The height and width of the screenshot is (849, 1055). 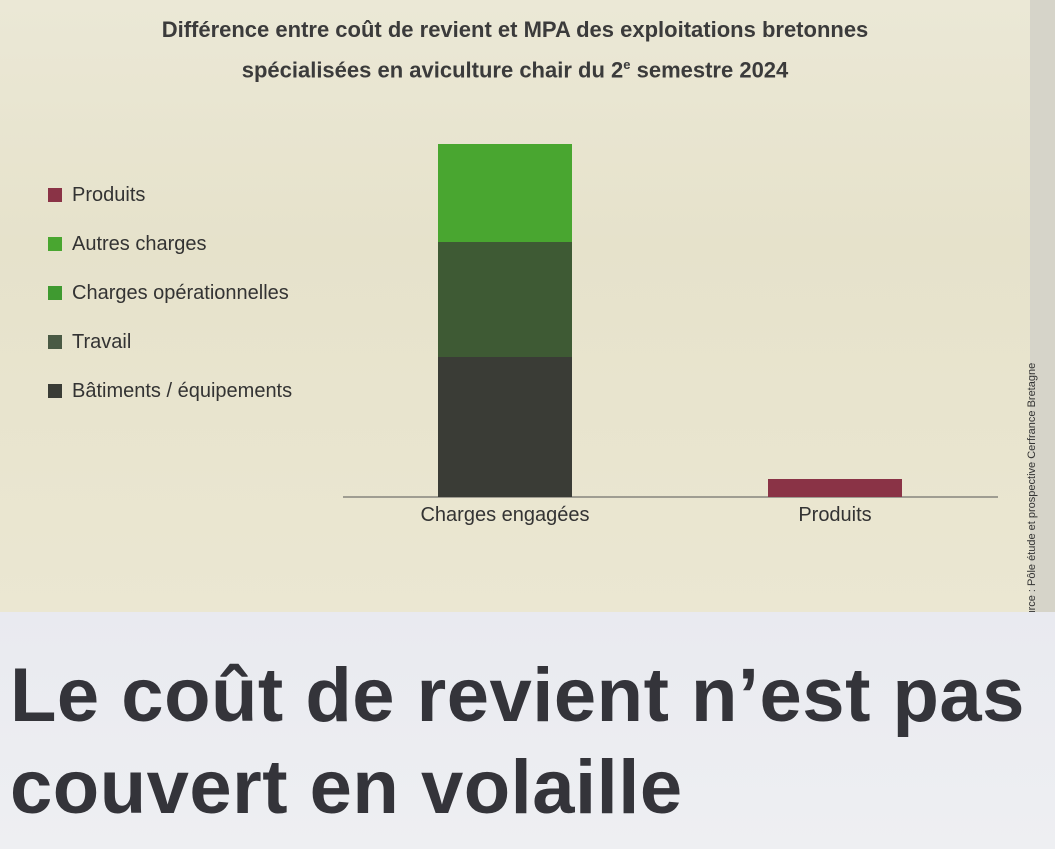 What do you see at coordinates (180, 292) in the screenshot?
I see `legend-label: Charges opérationnelles` at bounding box center [180, 292].